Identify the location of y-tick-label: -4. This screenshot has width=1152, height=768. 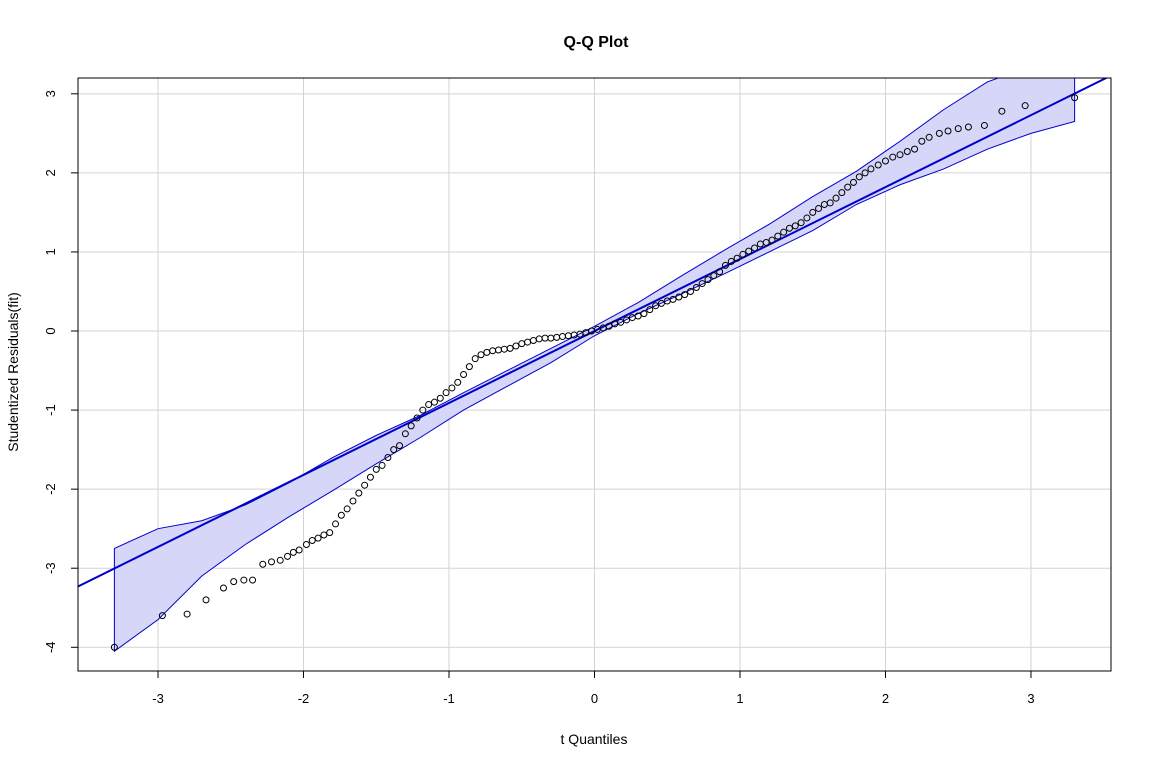
(50, 647).